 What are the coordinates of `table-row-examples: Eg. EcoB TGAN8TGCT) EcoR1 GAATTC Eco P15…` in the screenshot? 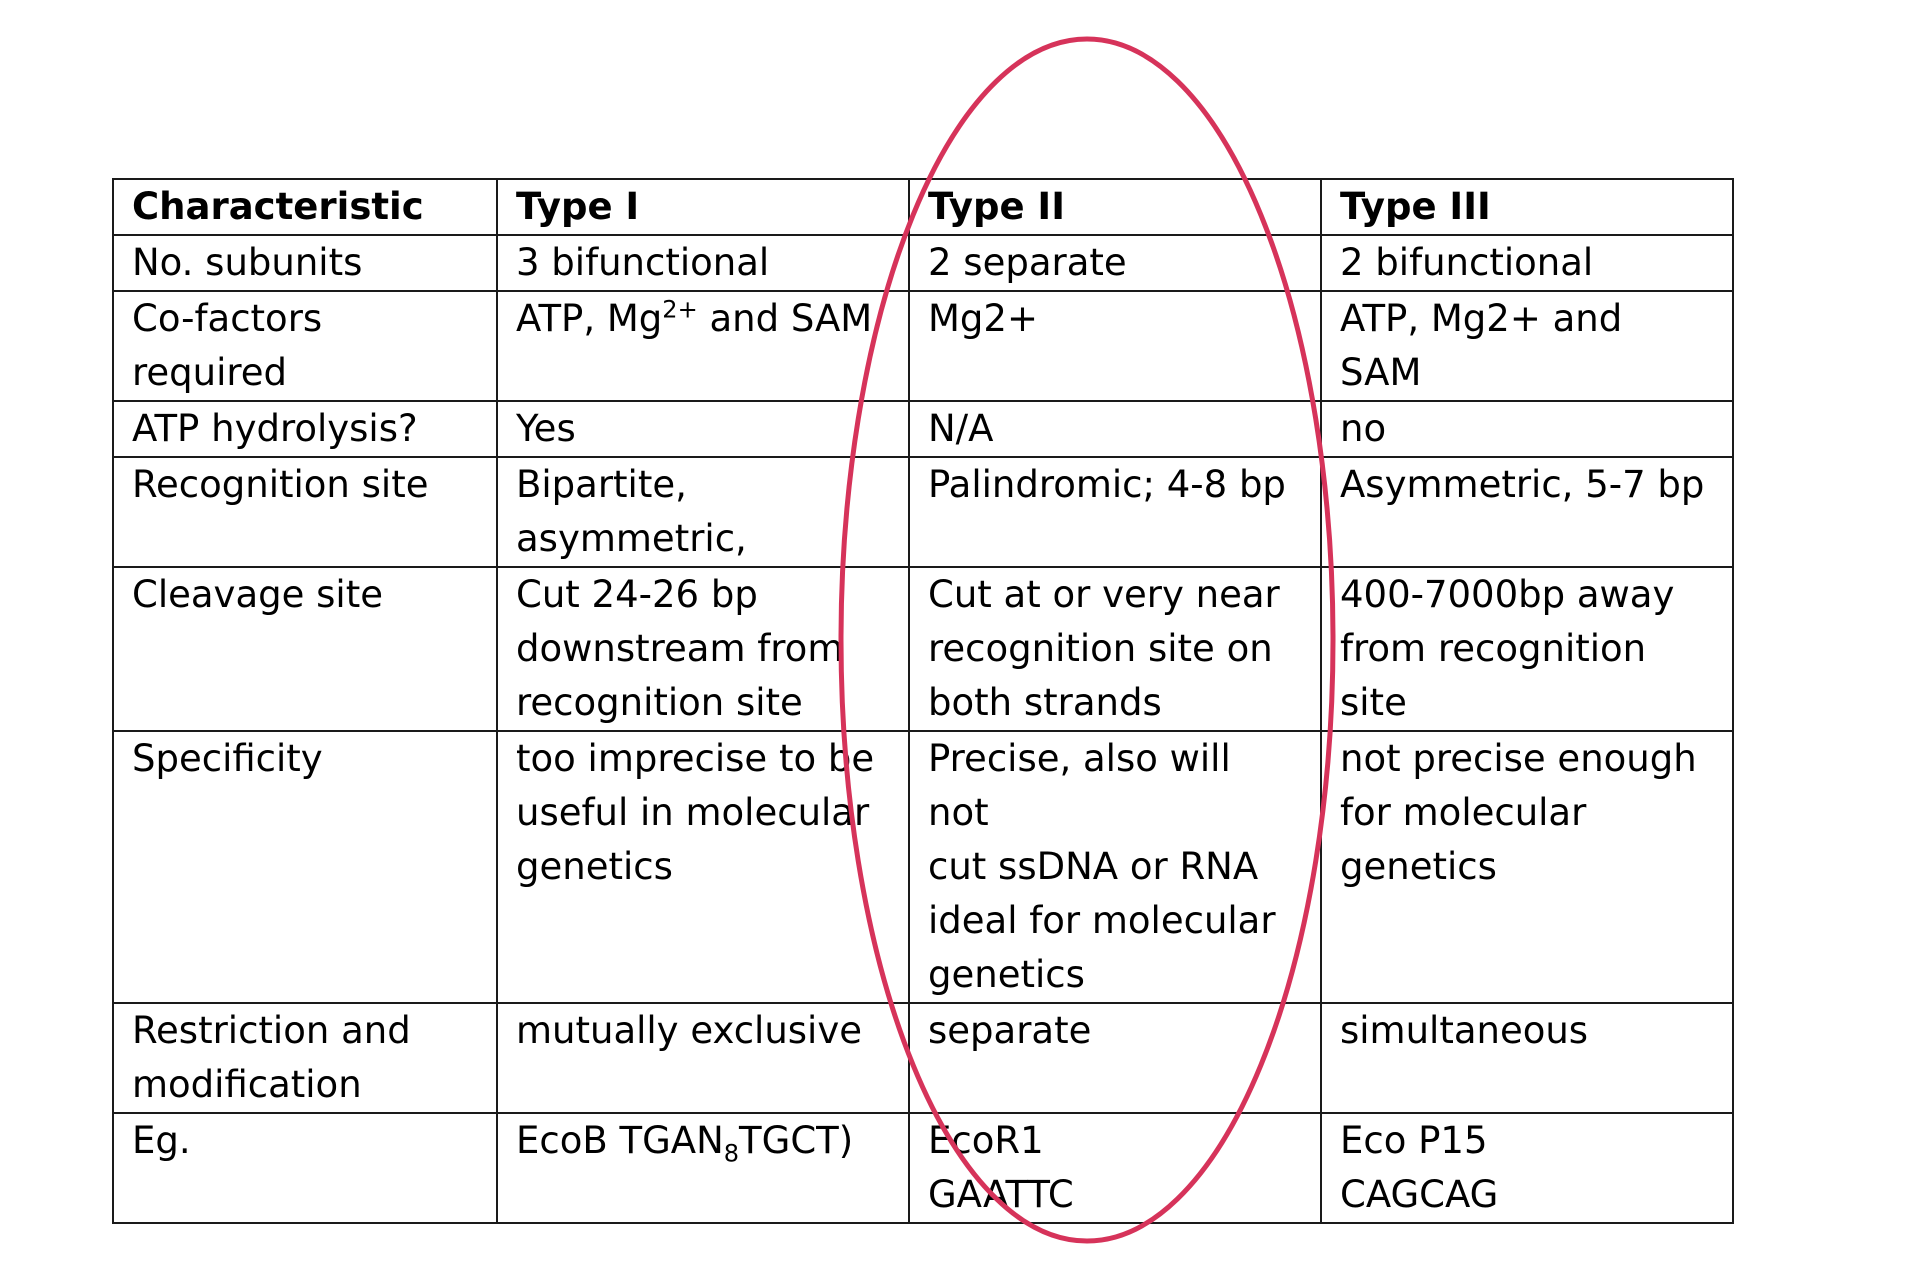 It's located at (923, 1168).